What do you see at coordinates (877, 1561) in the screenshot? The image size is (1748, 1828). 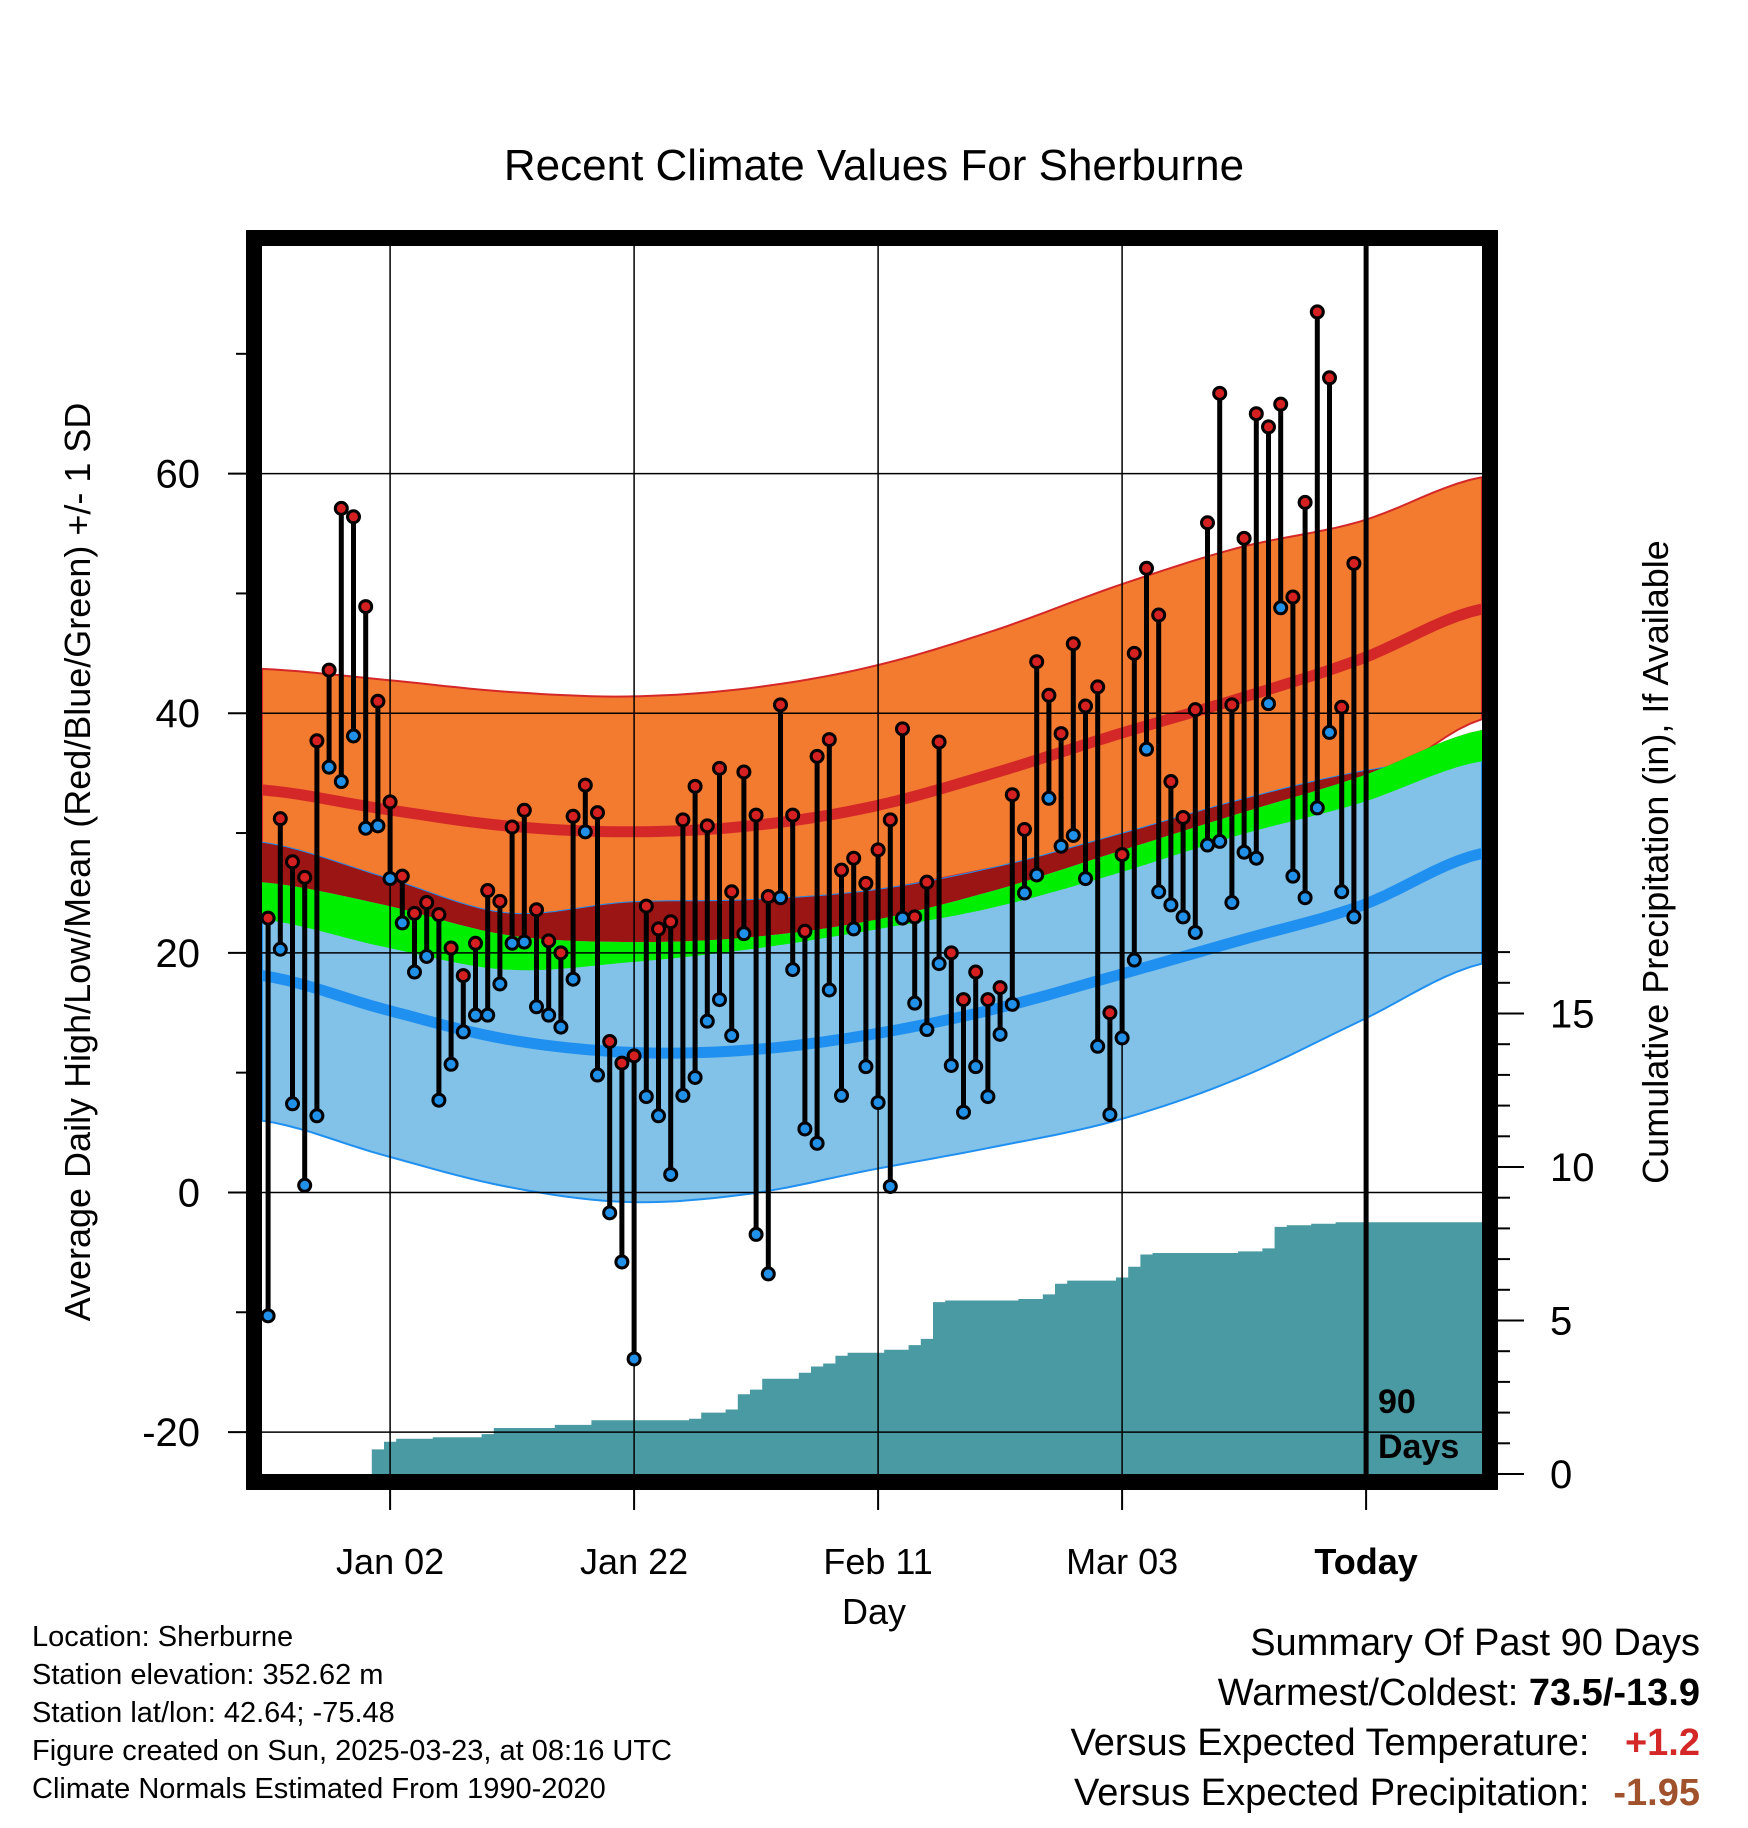 I see `x-tick-label: Feb 11` at bounding box center [877, 1561].